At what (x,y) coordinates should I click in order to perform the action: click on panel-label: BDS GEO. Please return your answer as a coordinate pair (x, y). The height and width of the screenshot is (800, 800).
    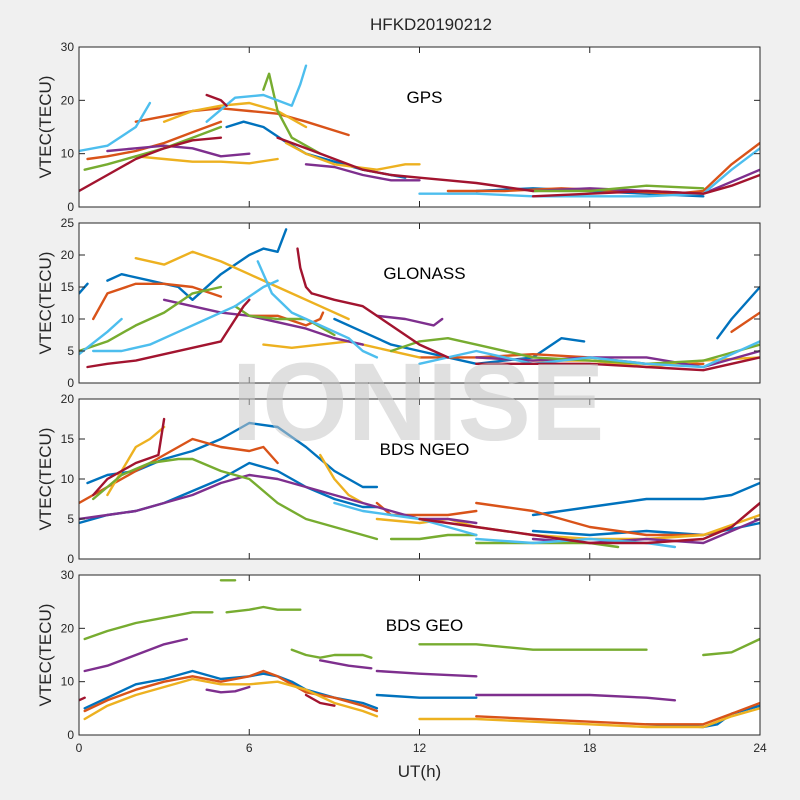
    Looking at the image, I should click on (424, 625).